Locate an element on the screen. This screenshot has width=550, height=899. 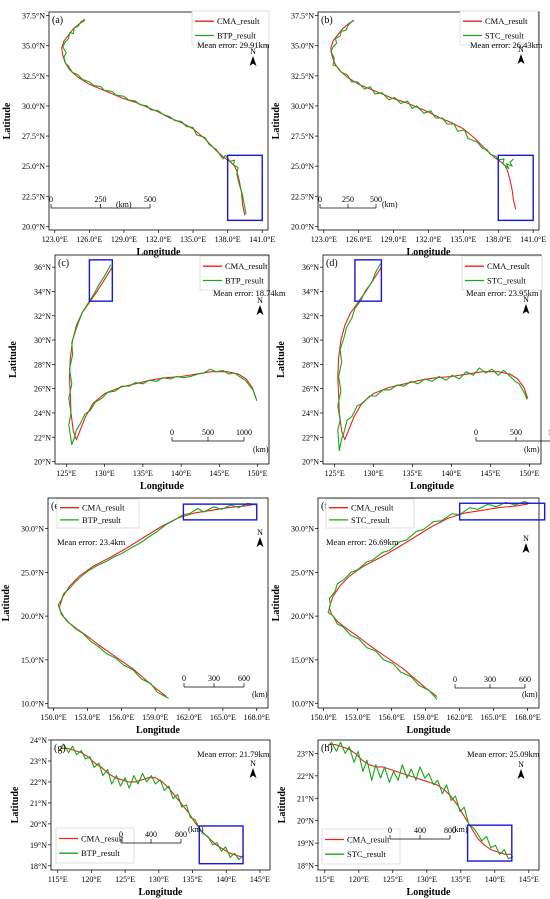
y-tick-label: 15.0°N is located at coordinates (302, 660).